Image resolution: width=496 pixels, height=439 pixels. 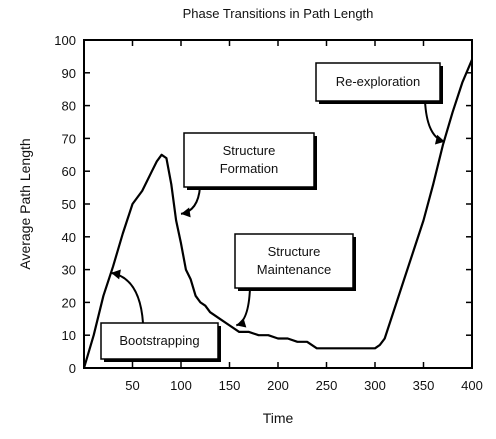 What do you see at coordinates (294, 269) in the screenshot?
I see `annotation-text: Maintenance` at bounding box center [294, 269].